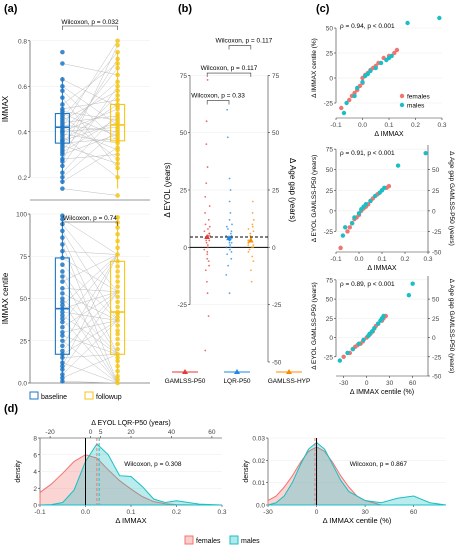 The width and height of the screenshot is (470, 550). What do you see at coordinates (336, 125) in the screenshot?
I see `x-tick-label: -0.1` at bounding box center [336, 125].